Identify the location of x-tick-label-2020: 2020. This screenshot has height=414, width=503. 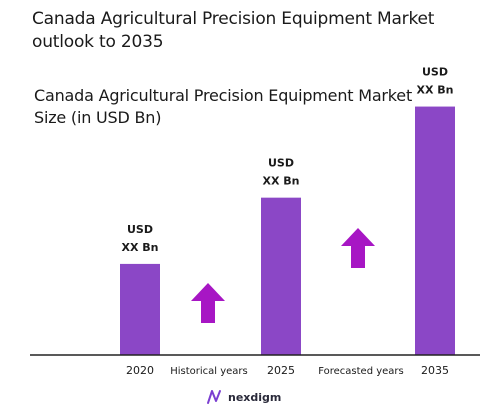
(140, 370).